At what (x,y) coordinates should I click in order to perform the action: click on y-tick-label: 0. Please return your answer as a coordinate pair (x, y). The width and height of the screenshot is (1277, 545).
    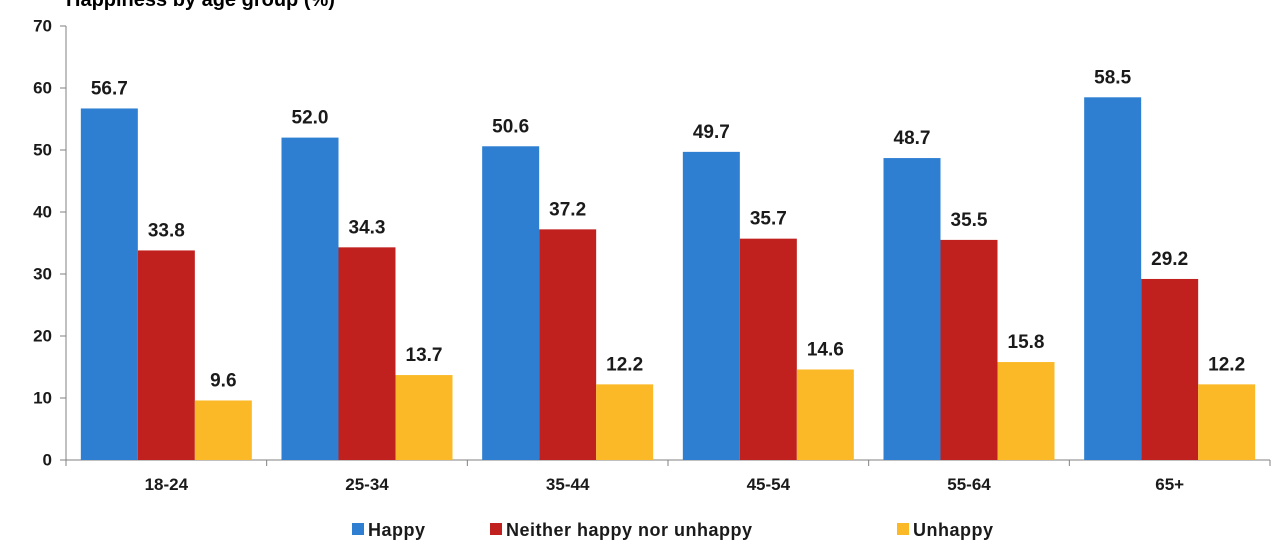
    Looking at the image, I should click on (47, 460).